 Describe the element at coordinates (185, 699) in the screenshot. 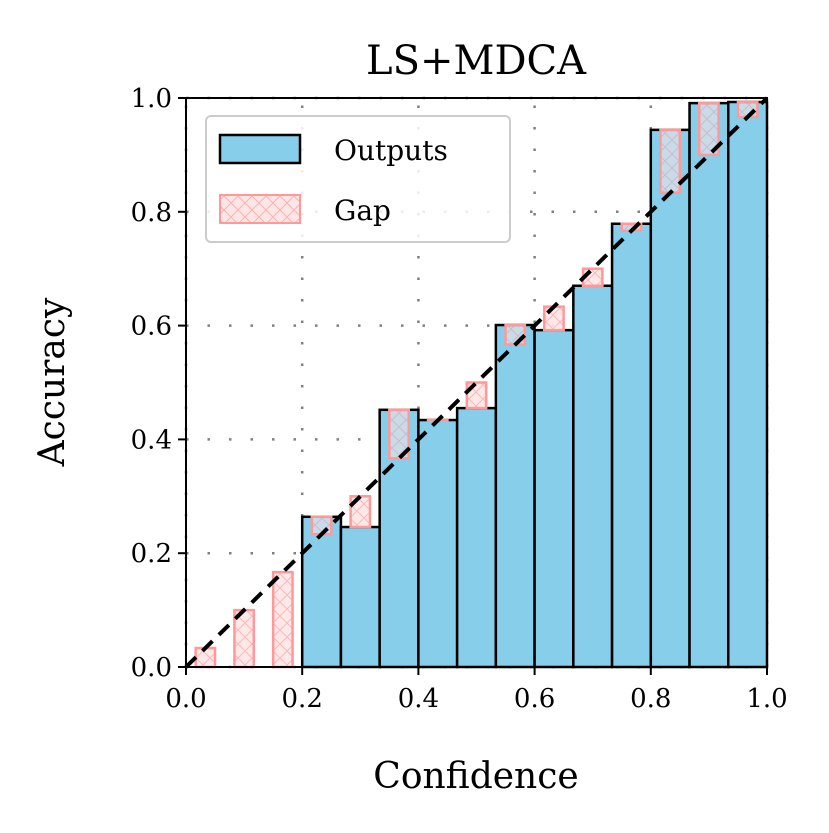

I see `x-tick-label: 0.0` at that location.